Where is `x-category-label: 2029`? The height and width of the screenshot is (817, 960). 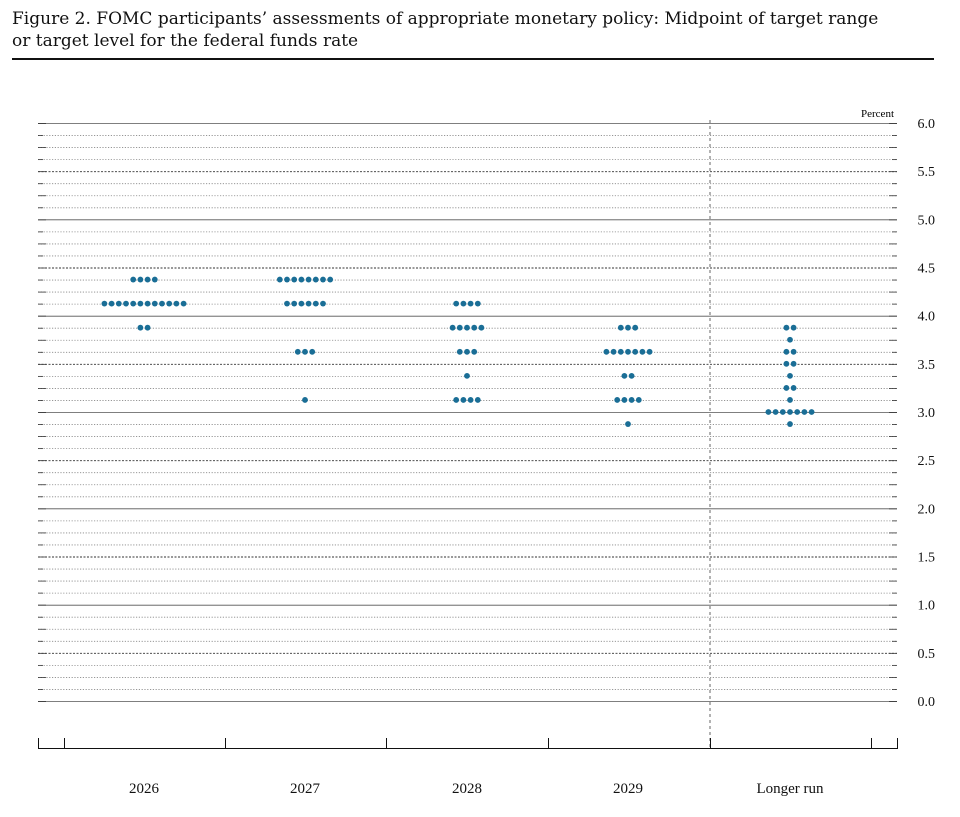 x-category-label: 2029 is located at coordinates (628, 789).